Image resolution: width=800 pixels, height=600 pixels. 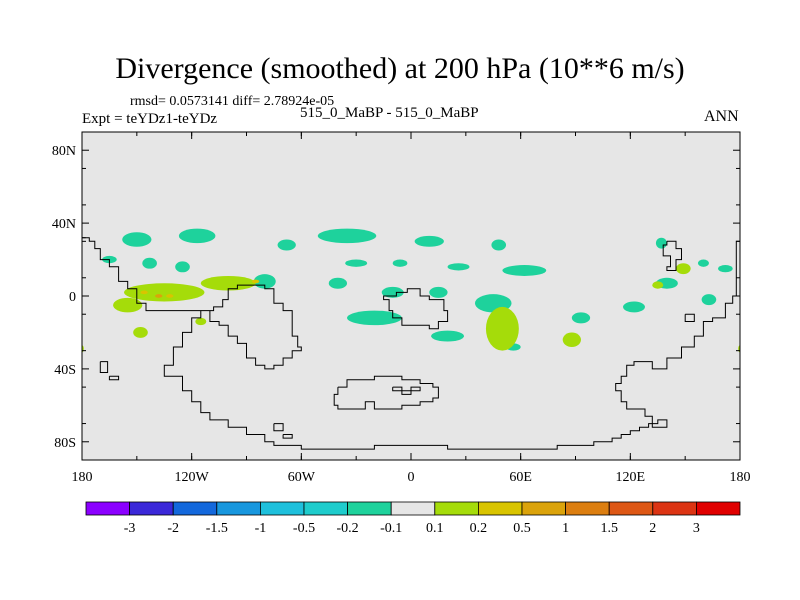 I want to click on colorbar-label: -1, so click(x=261, y=528).